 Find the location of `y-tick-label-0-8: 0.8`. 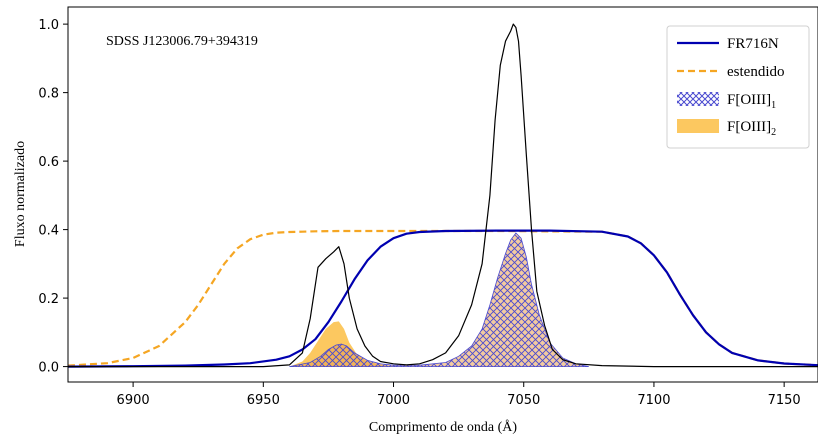

y-tick-label-0-8: 0.8 is located at coordinates (48, 94).